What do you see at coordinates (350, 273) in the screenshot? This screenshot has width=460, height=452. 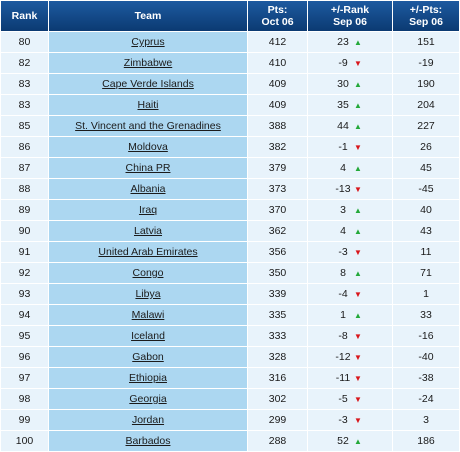 I see `rank-change-cell: 8 ▲` at bounding box center [350, 273].